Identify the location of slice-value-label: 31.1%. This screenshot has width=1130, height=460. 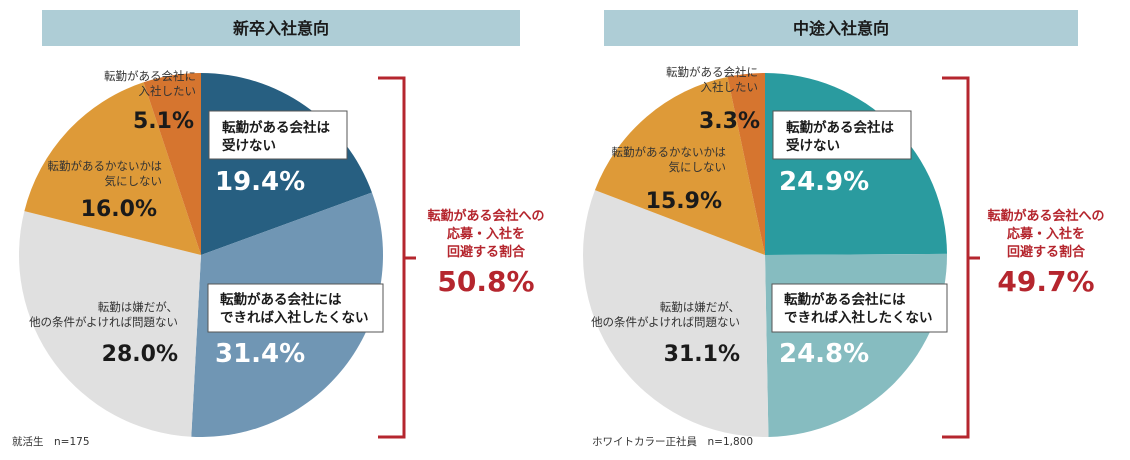
(702, 354).